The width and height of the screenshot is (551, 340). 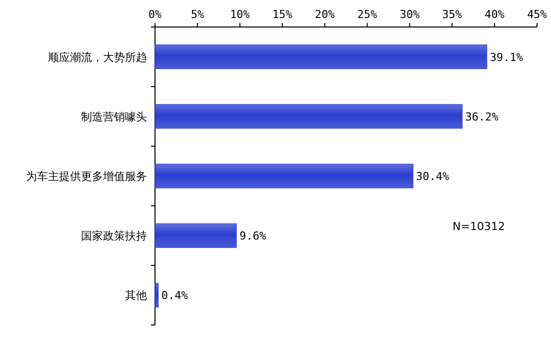 I want to click on x-tick-label: 45%, so click(x=537, y=14).